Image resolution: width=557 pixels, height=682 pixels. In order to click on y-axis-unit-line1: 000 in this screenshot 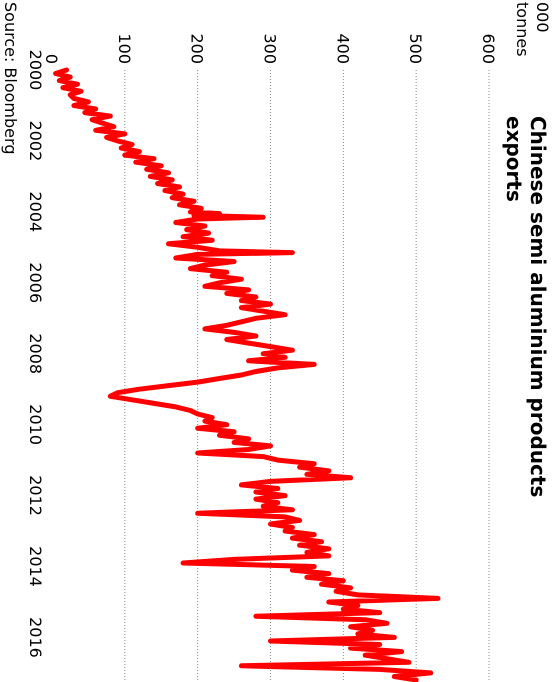, I will do `click(542, 17)`.